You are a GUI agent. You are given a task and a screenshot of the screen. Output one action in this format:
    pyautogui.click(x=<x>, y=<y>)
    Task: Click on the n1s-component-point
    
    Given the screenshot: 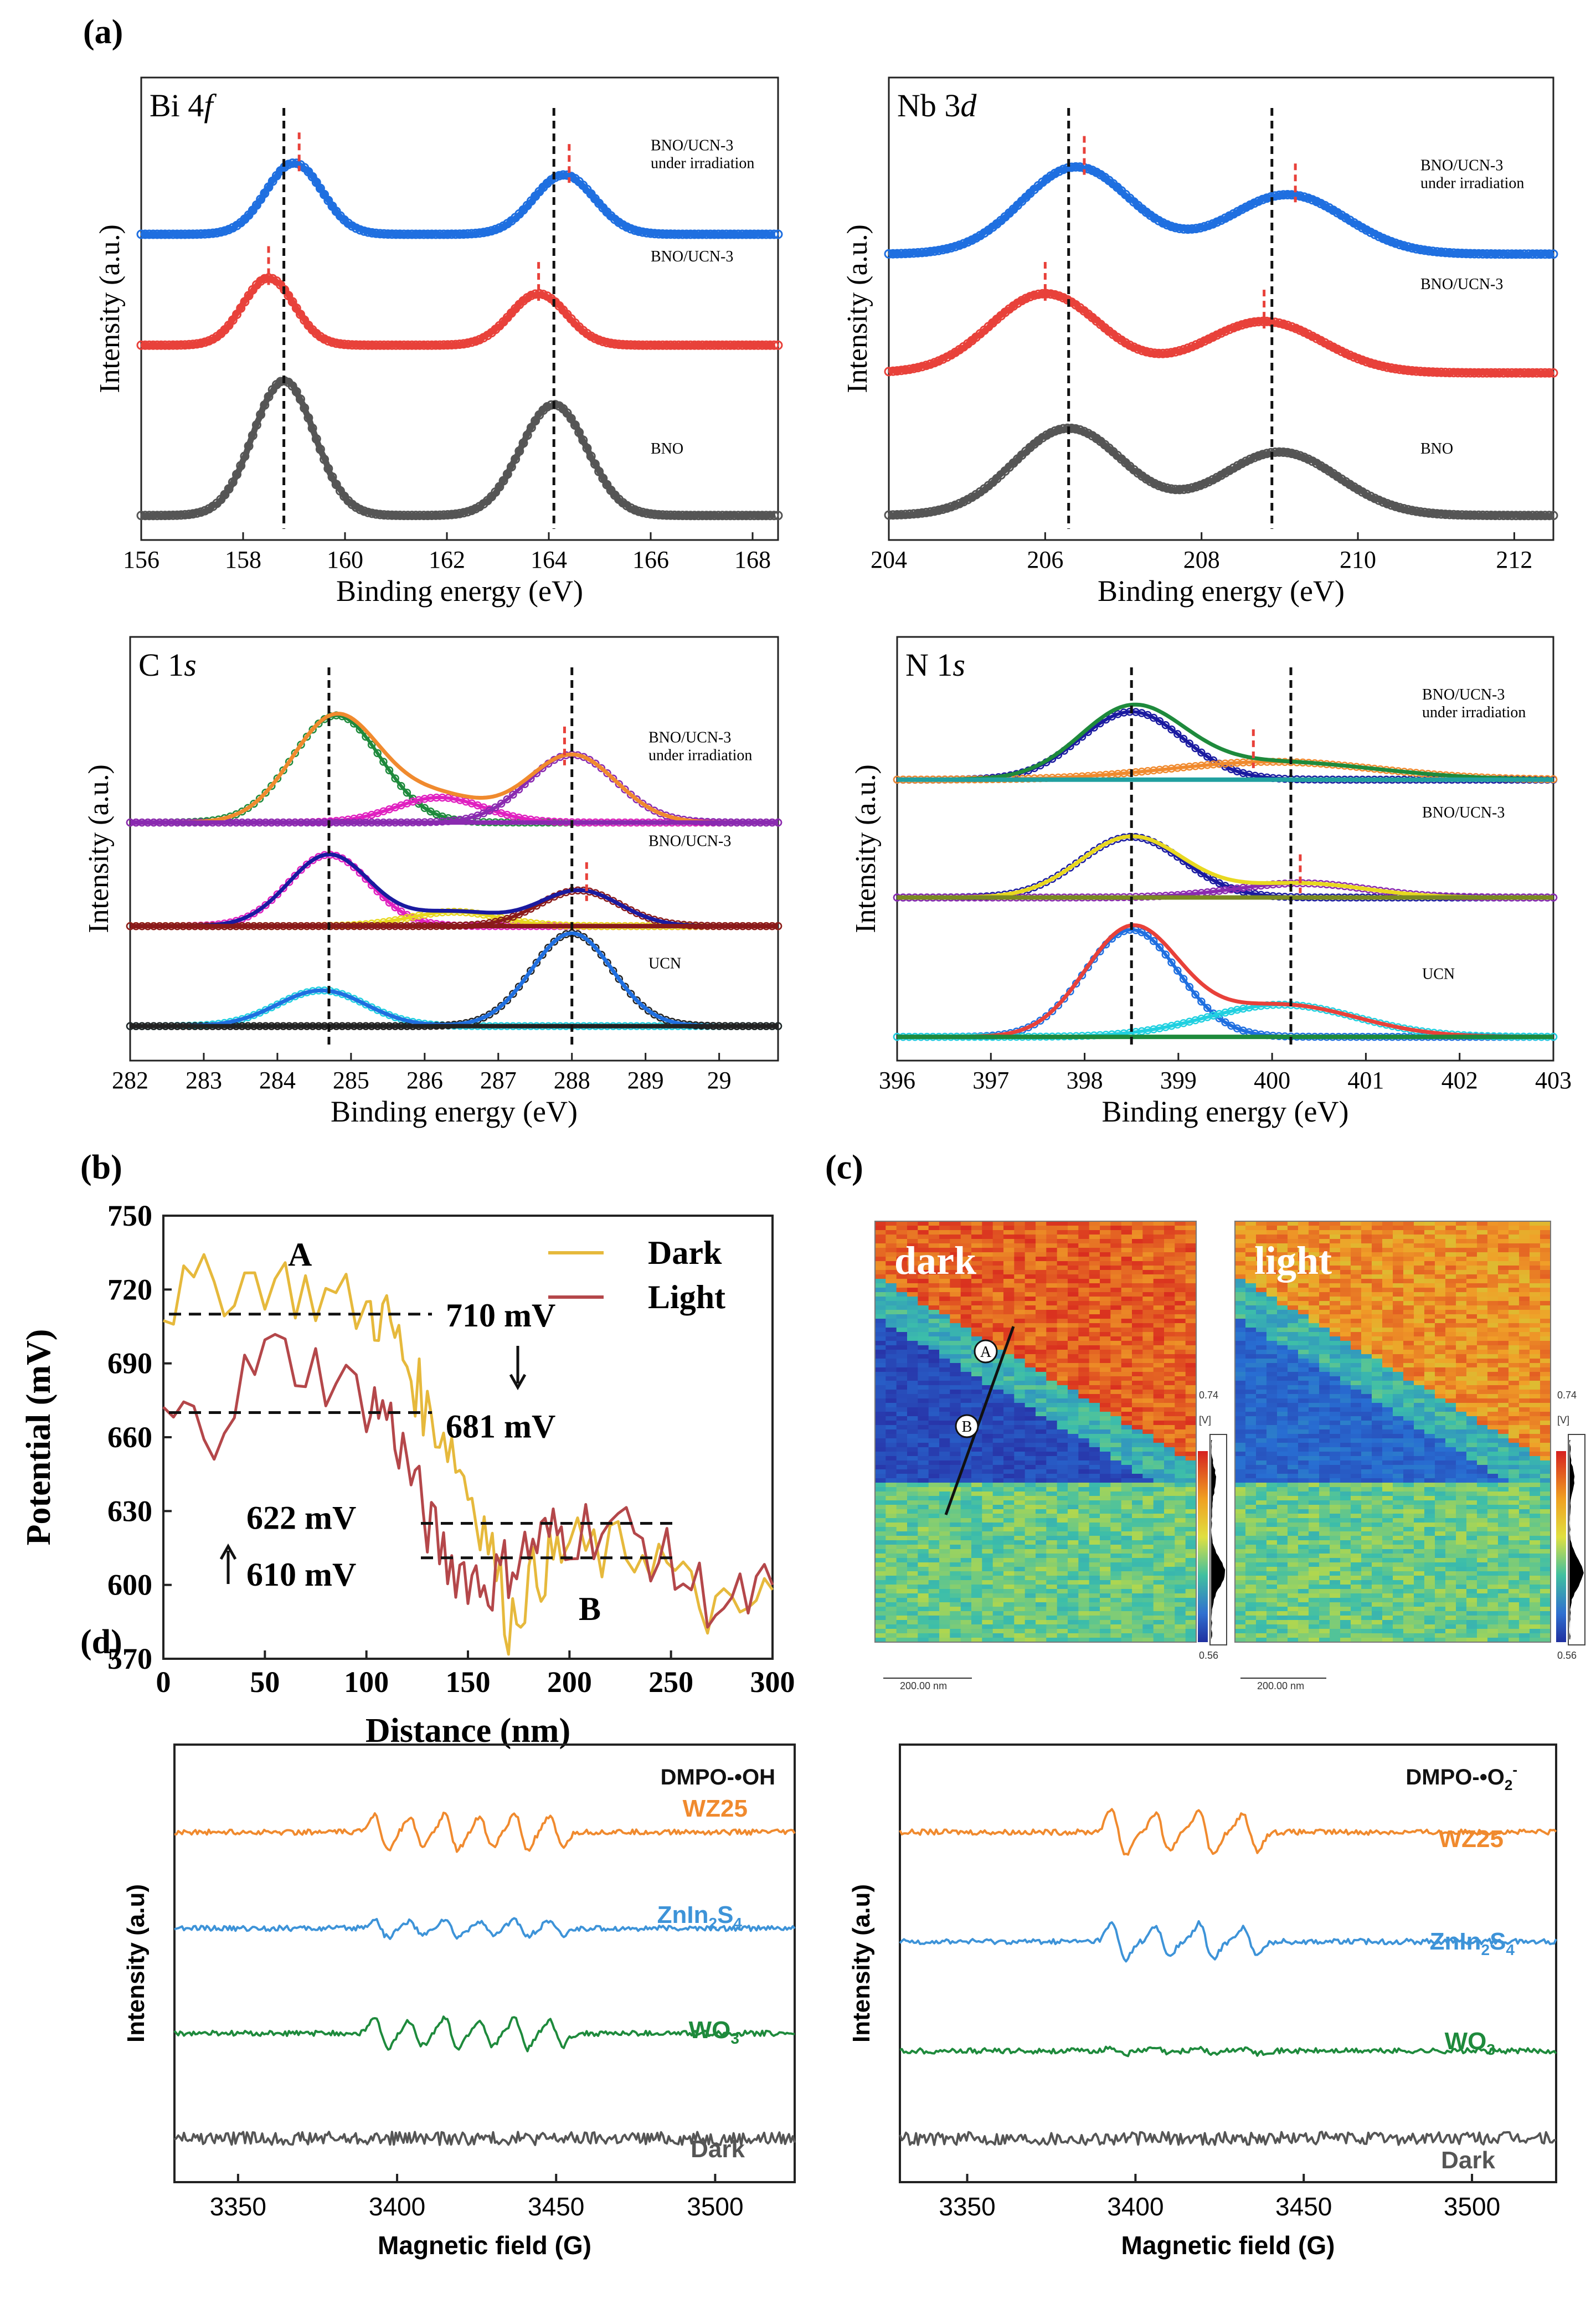 What is the action you would take?
    pyautogui.click(x=1052, y=1011)
    